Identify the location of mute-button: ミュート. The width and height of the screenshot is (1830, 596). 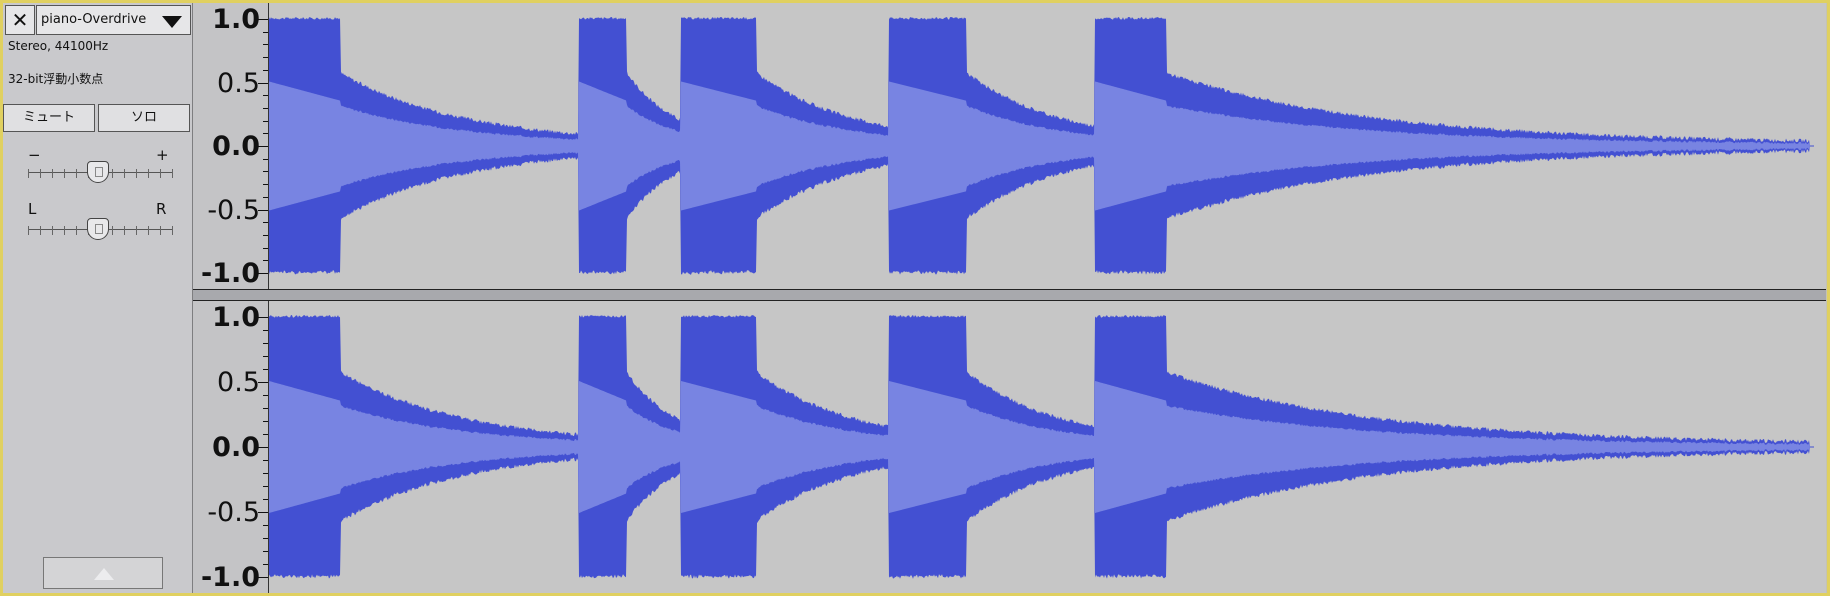
(49, 118).